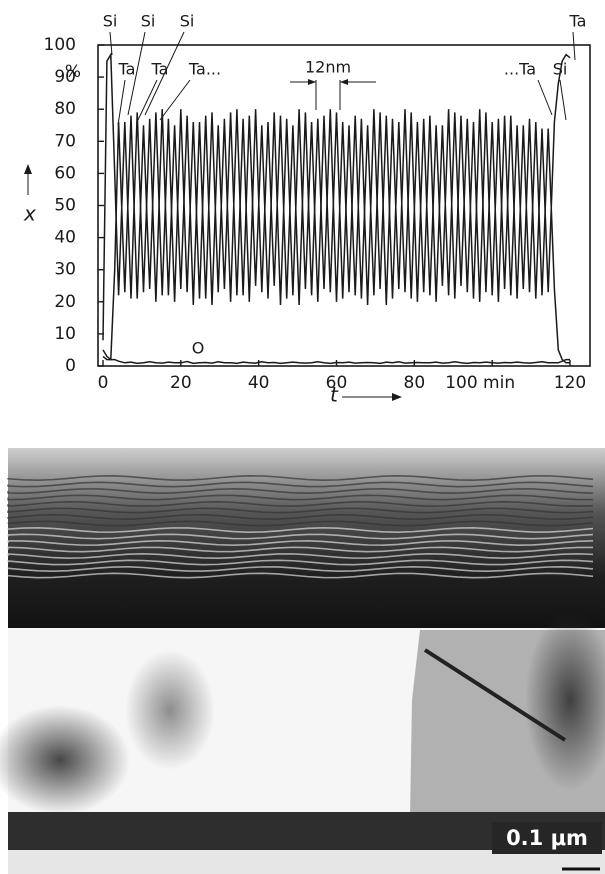 The image size is (605, 874). What do you see at coordinates (181, 383) in the screenshot?
I see `x-tick-label: 20` at bounding box center [181, 383].